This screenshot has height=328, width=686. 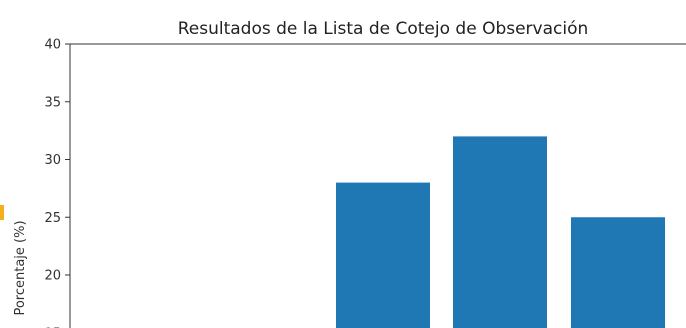 What do you see at coordinates (20, 267) in the screenshot?
I see `y-axis-label: Porcentaje (%)` at bounding box center [20, 267].